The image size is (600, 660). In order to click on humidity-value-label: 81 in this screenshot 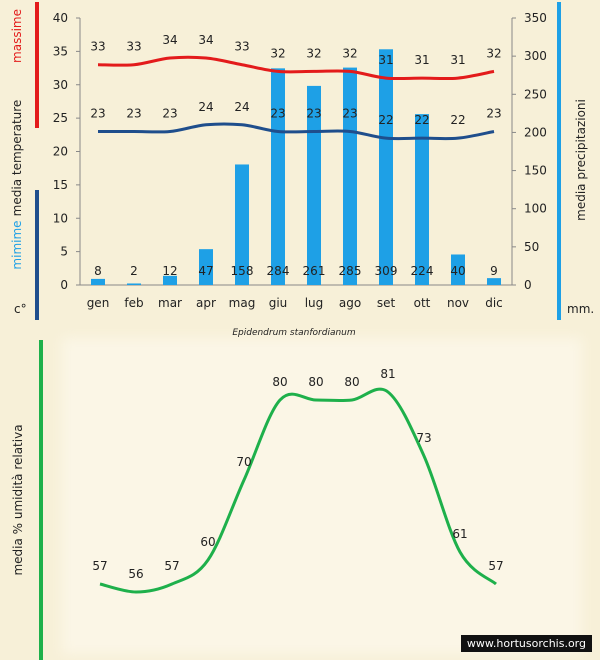, I will do `click(387, 374)`.